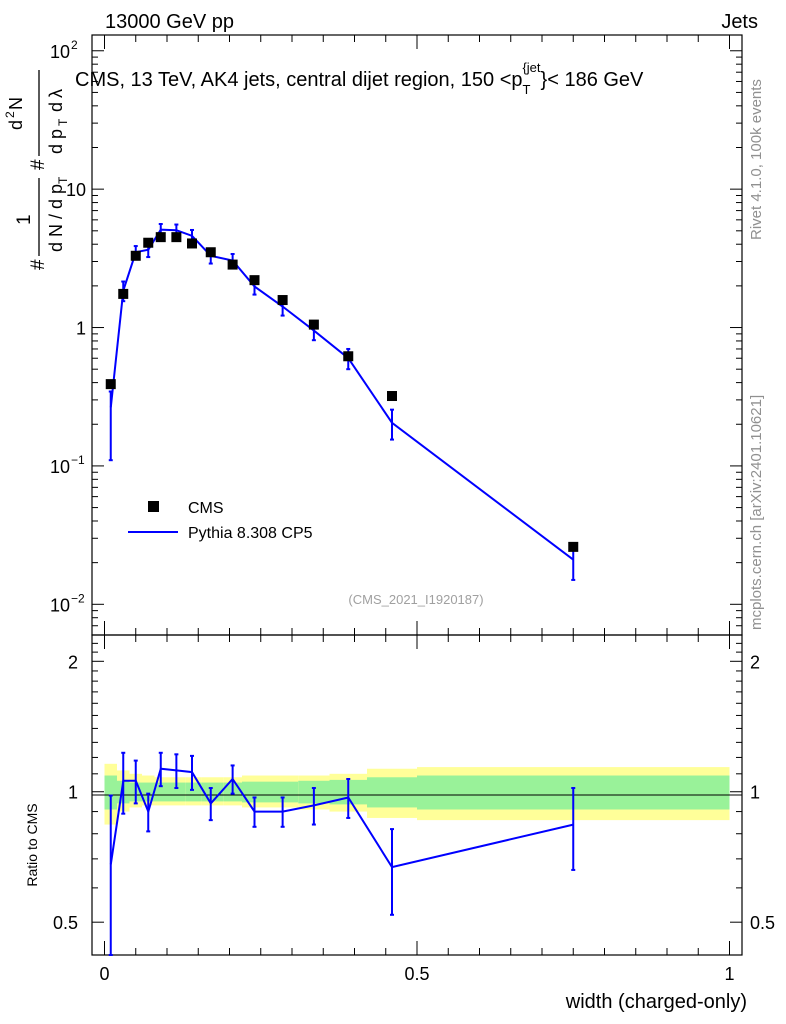  Describe the element at coordinates (220, 521) in the screenshot. I see `legend: CMS Pythia 8.308 CP5` at that location.